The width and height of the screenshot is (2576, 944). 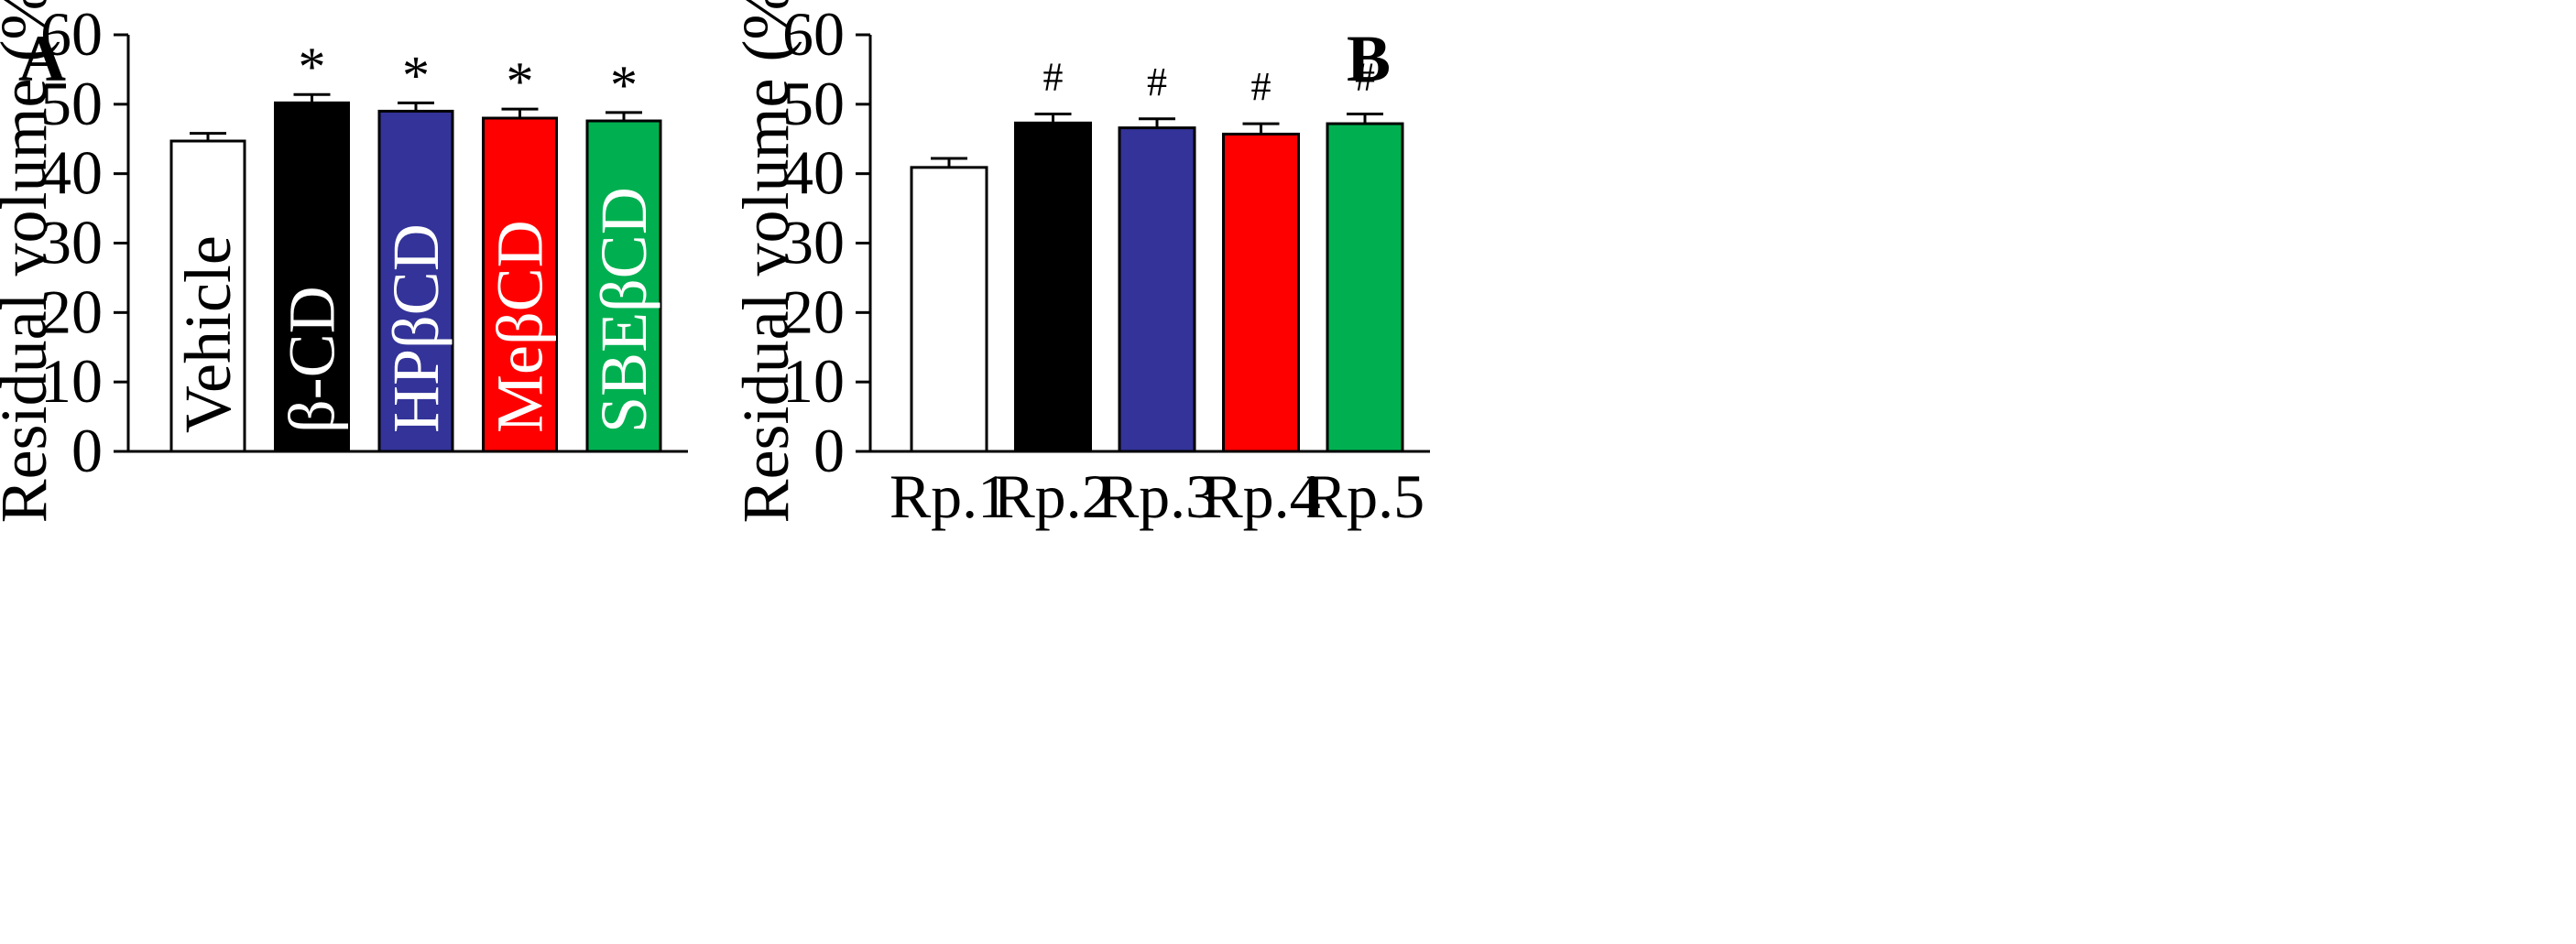 What do you see at coordinates (1365, 496) in the screenshot?
I see `category-label: Rp.5` at bounding box center [1365, 496].